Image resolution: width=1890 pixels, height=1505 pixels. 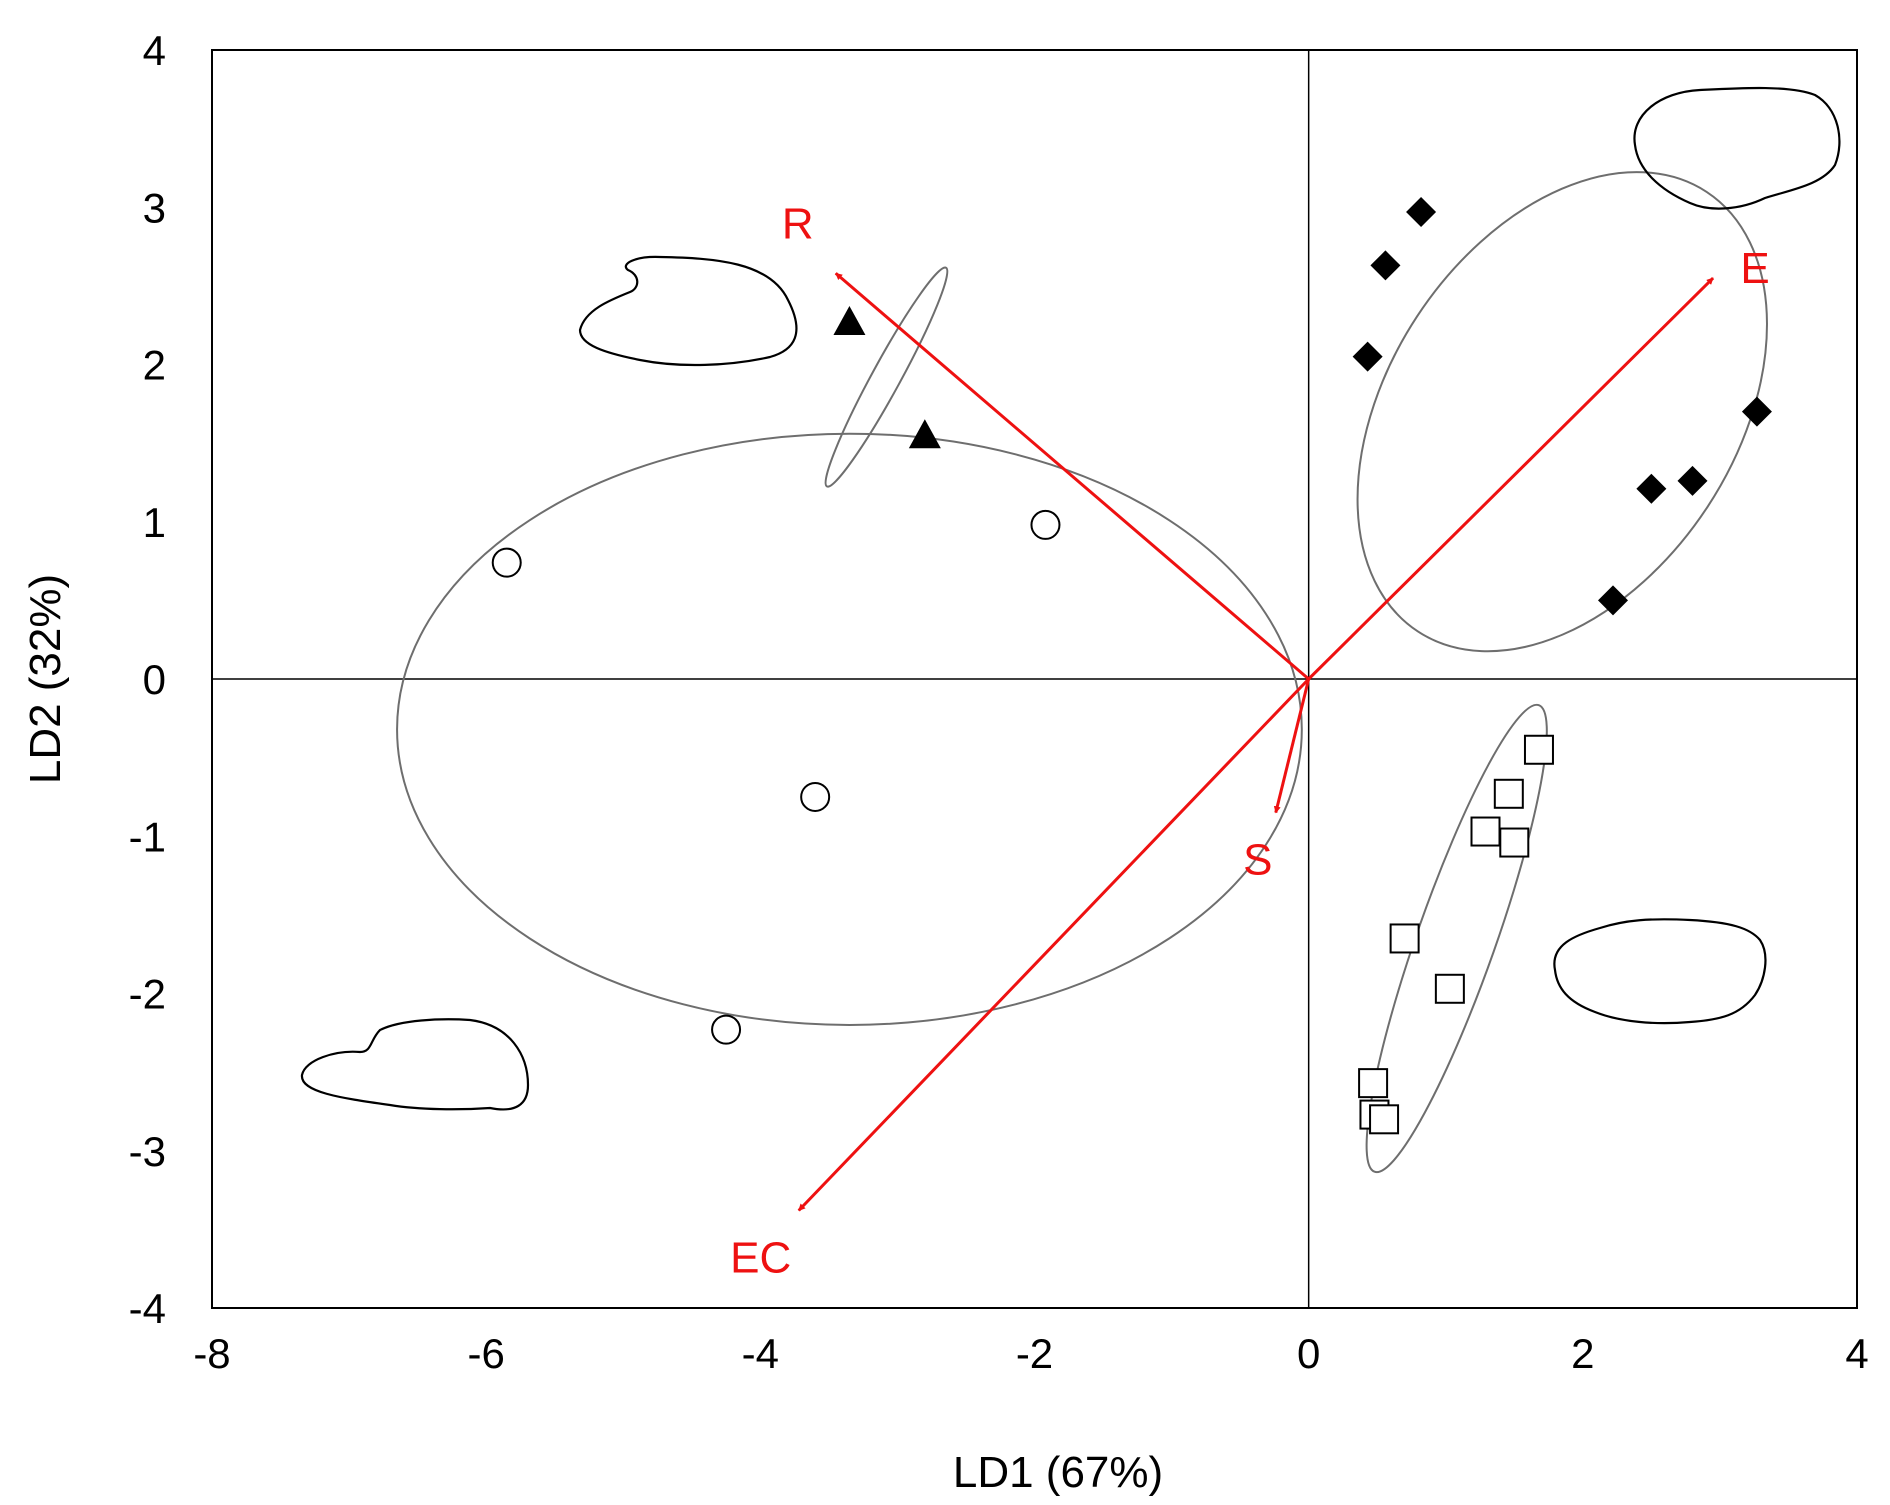 What do you see at coordinates (1053, 944) in the screenshot?
I see `loading-vector-ec` at bounding box center [1053, 944].